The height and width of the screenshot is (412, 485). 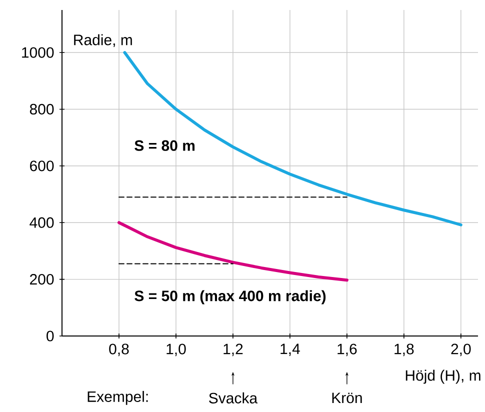 I want to click on x-axis-title: Höjd (H), m, so click(x=443, y=377).